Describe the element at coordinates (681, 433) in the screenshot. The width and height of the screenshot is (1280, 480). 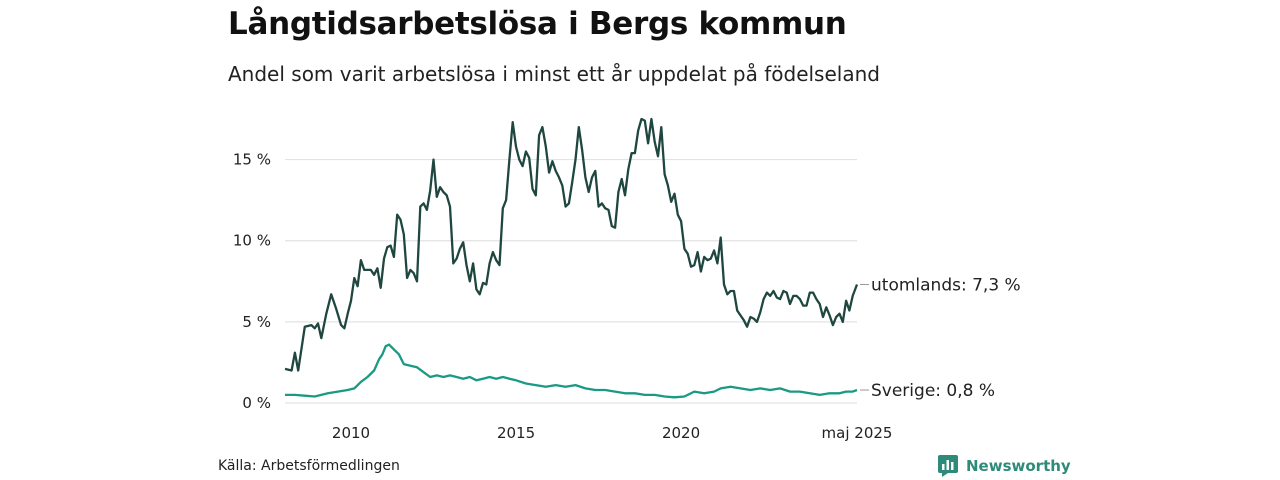
I see `x-tick-label: 2020` at that location.